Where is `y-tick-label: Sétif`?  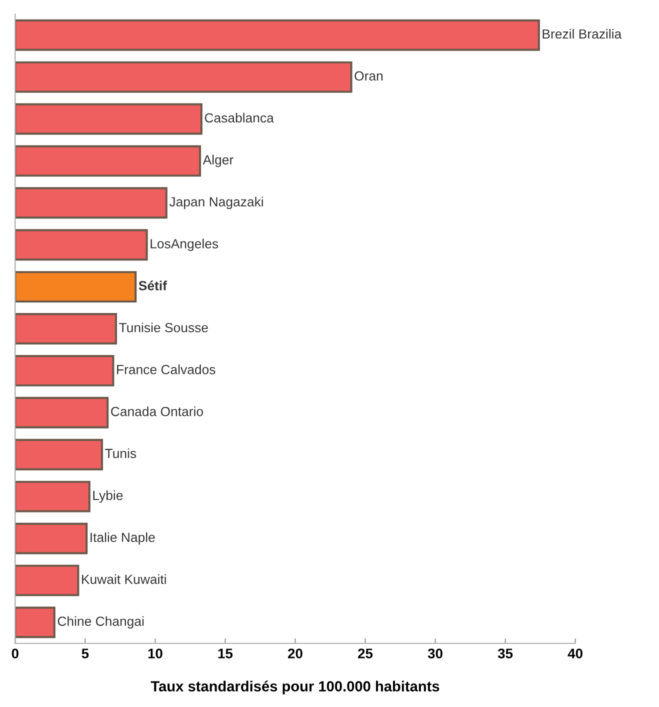
y-tick-label: Sétif is located at coordinates (153, 285).